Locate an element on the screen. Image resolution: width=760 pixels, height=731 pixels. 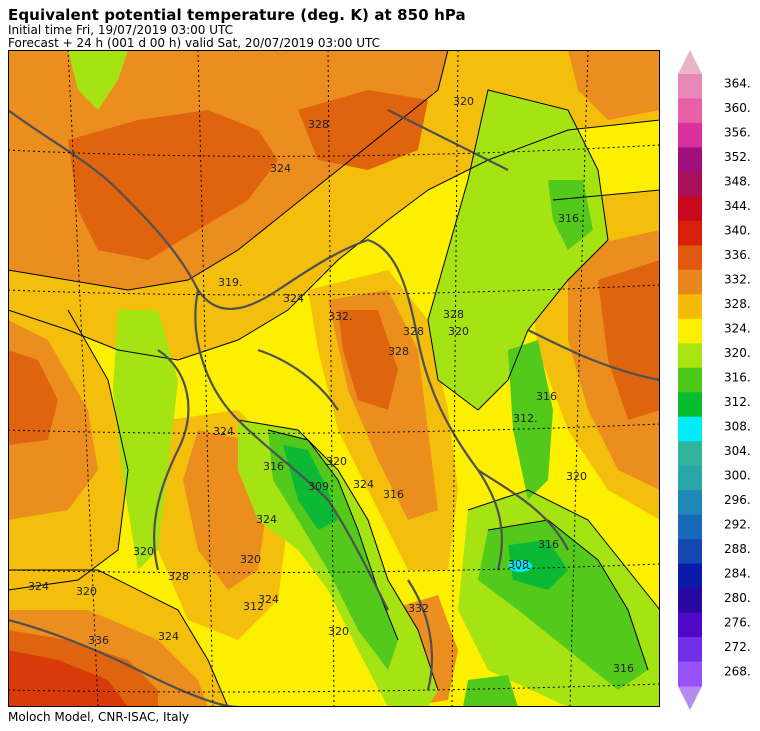
contour-fill-332-center is located at coordinates (368, 360).